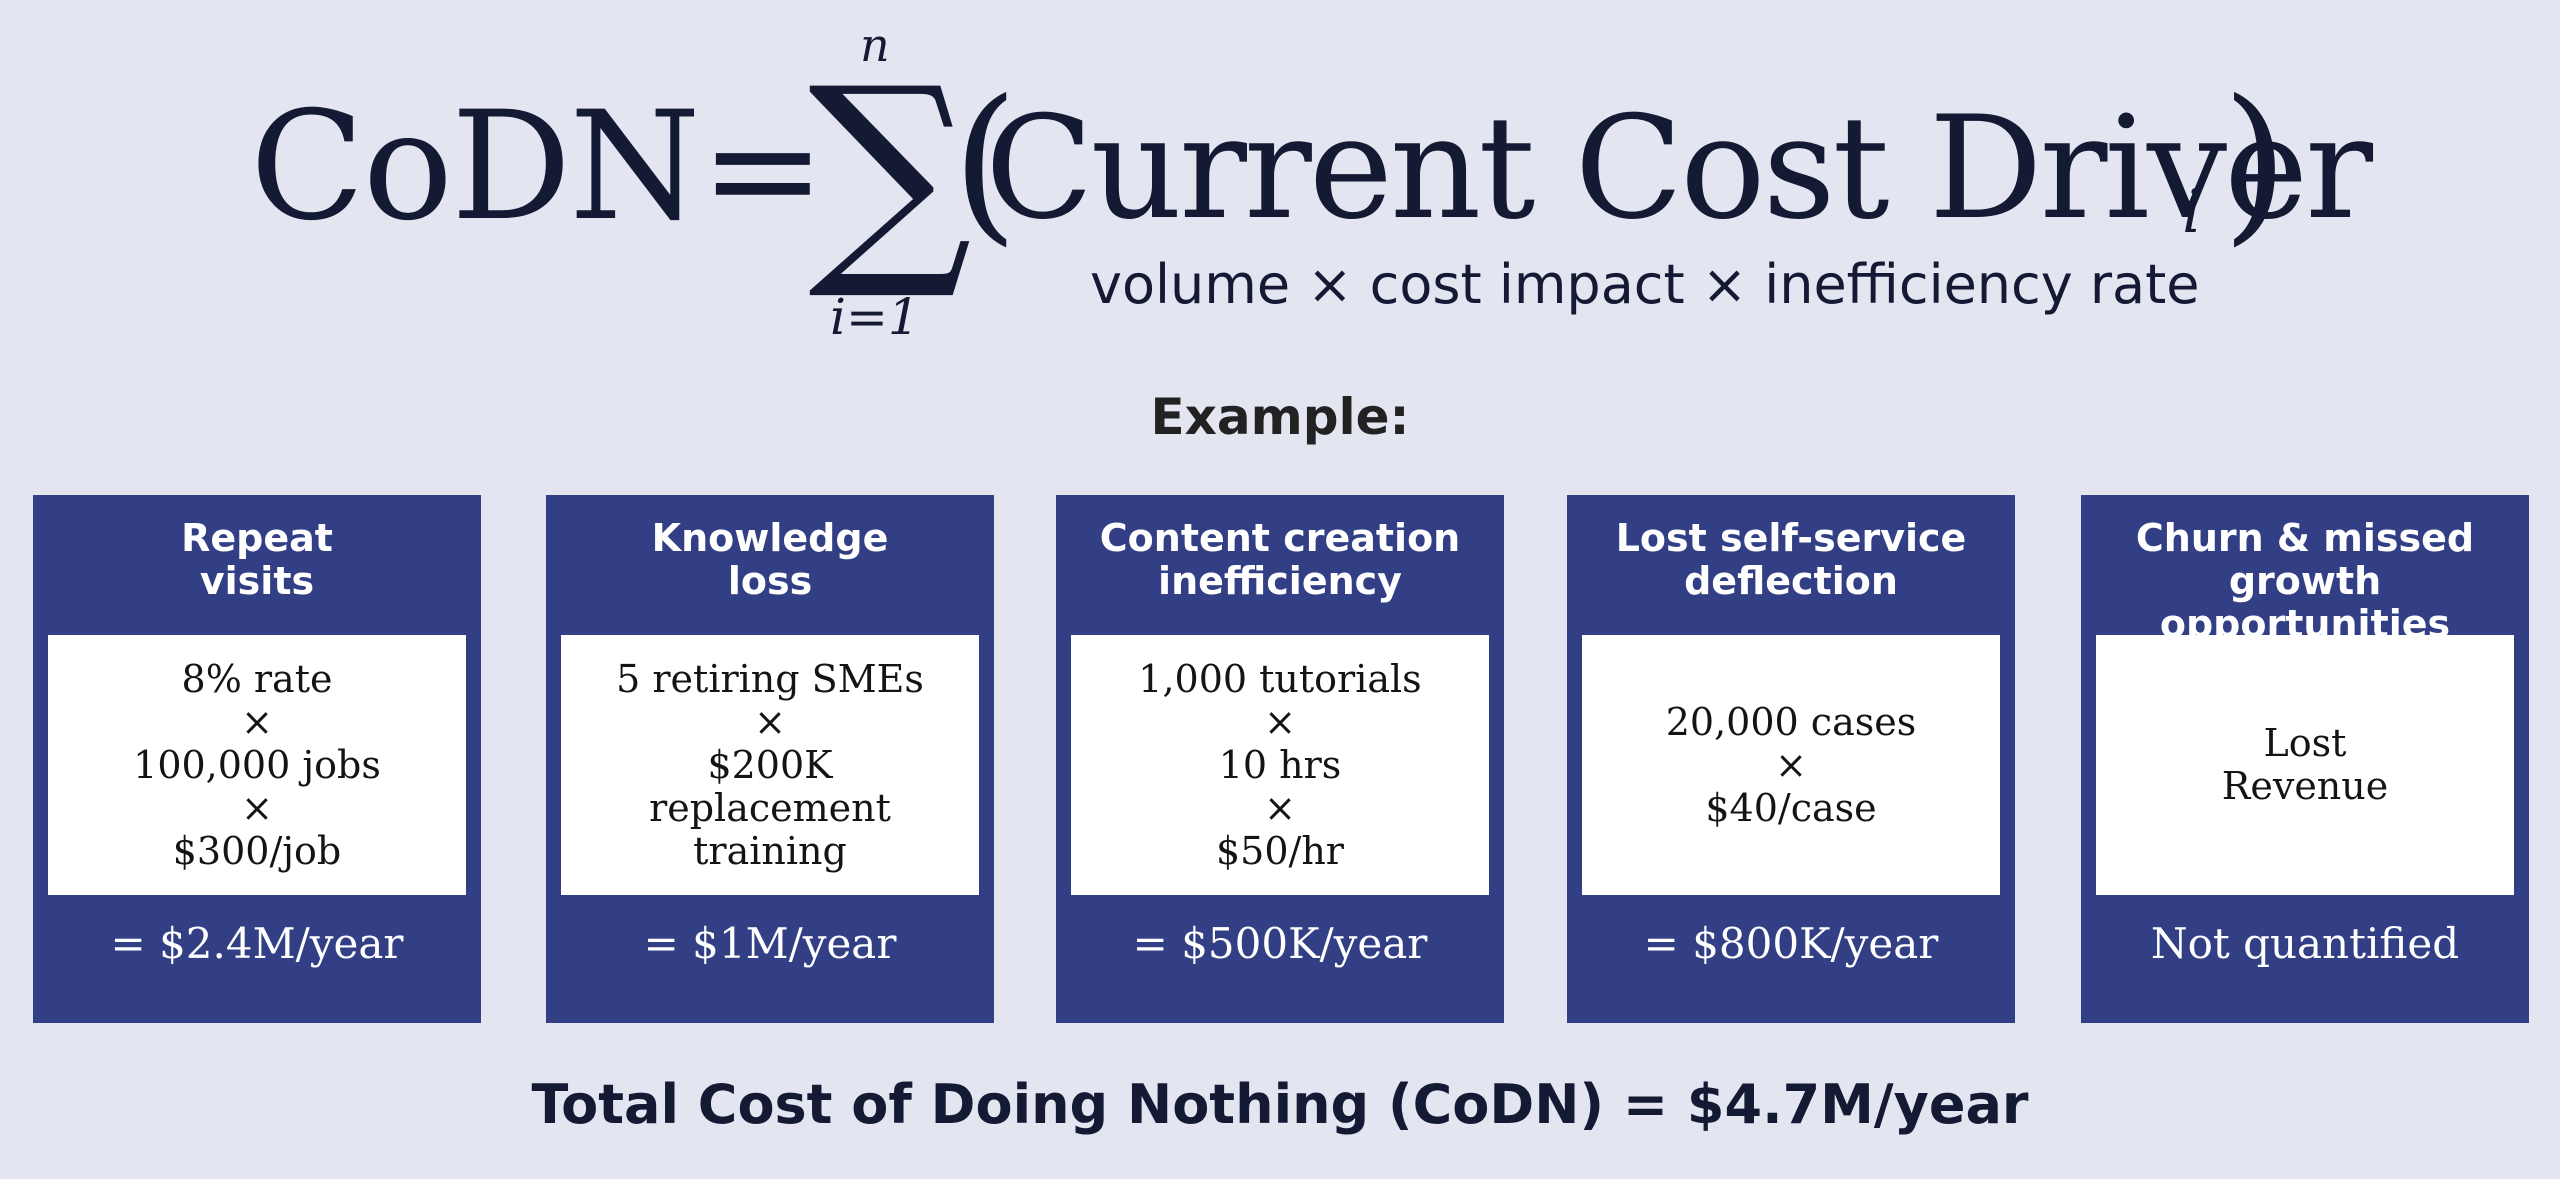  What do you see at coordinates (1791, 538) in the screenshot?
I see `card-title-line: Lost self-service` at bounding box center [1791, 538].